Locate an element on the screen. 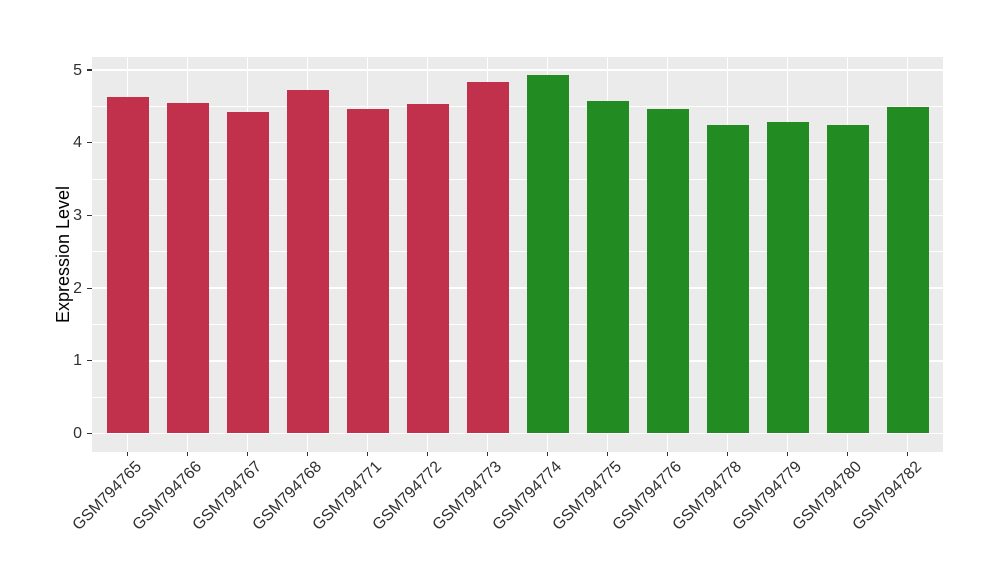 The image size is (1000, 580). bar-GSM794766 is located at coordinates (187, 268).